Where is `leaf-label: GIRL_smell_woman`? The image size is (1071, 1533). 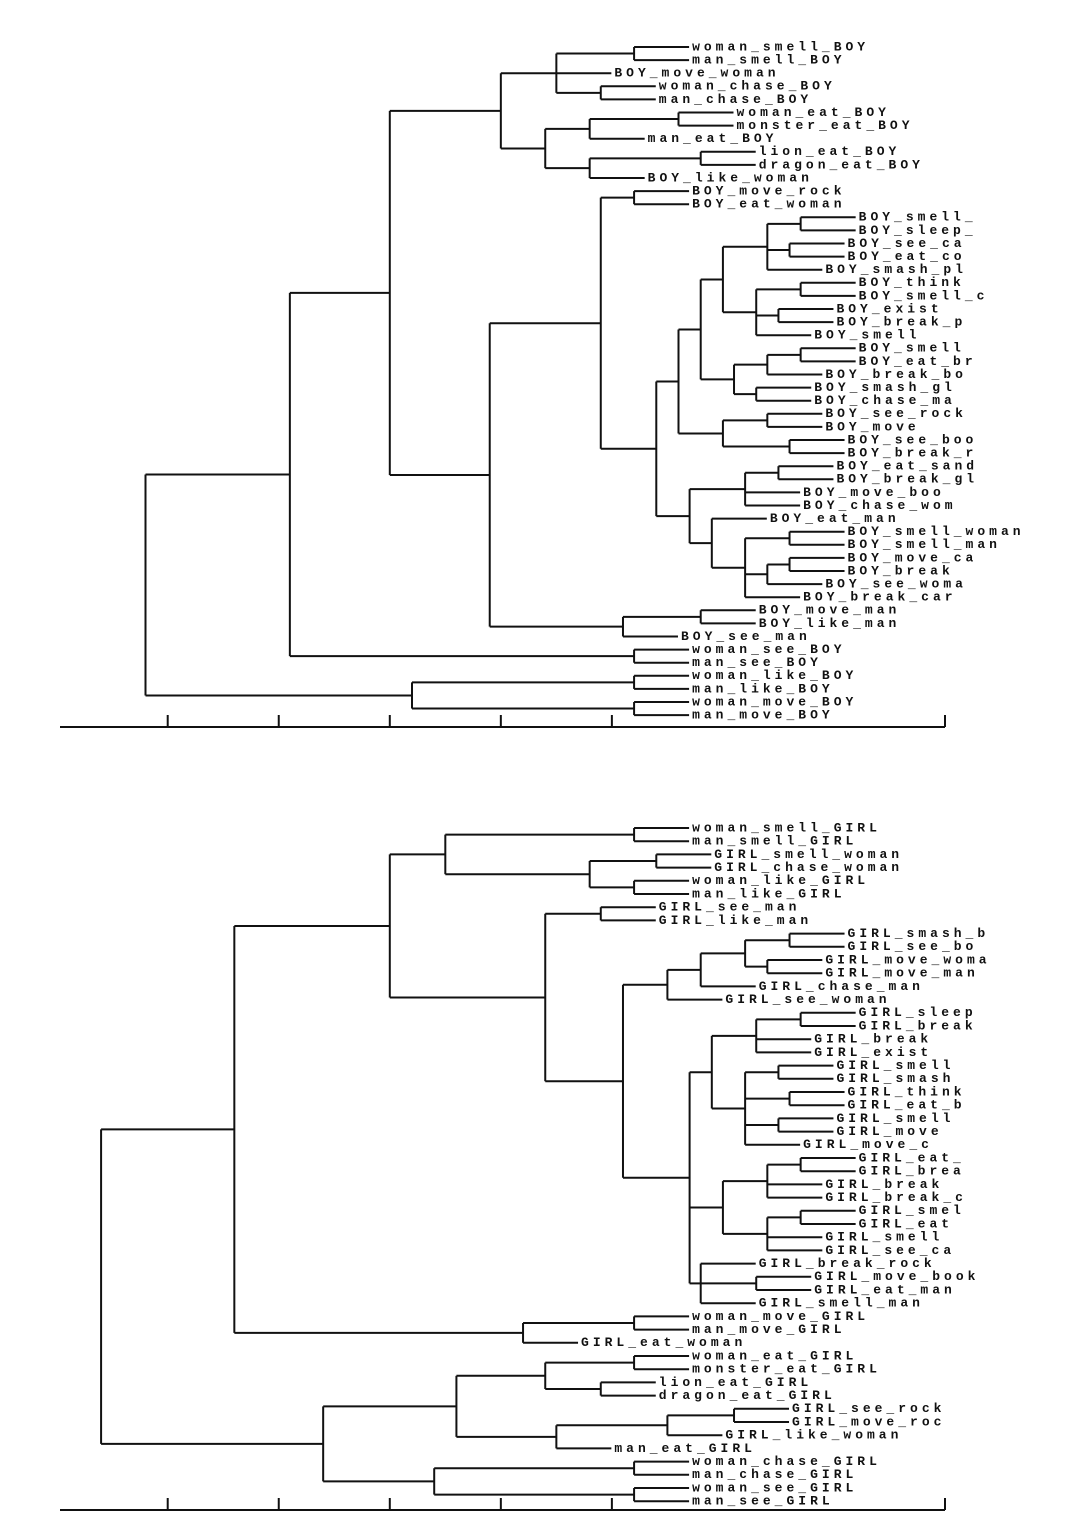 leaf-label: GIRL_smell_woman is located at coordinates (808, 854).